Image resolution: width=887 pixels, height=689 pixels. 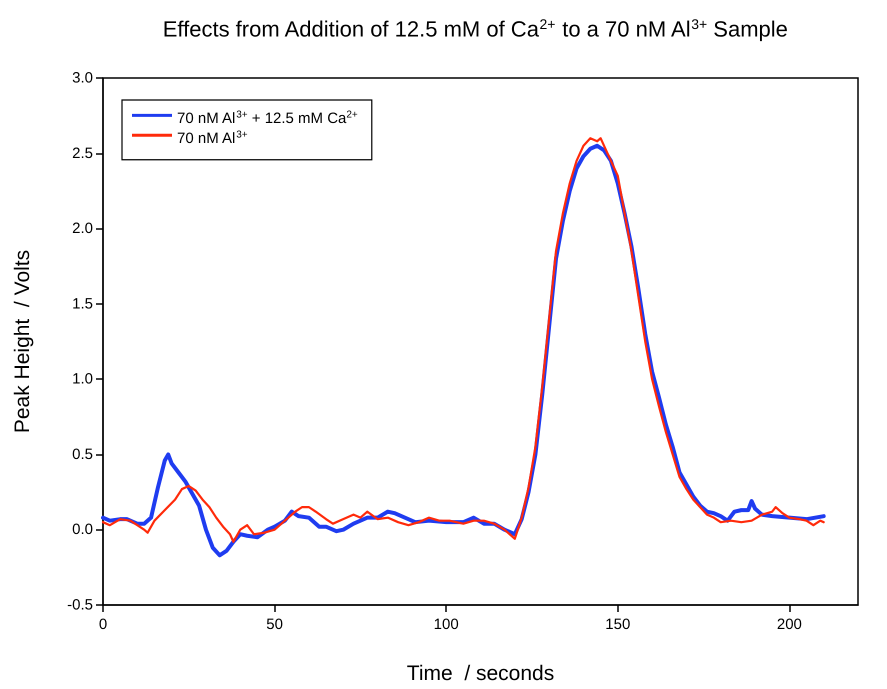 What do you see at coordinates (103, 624) in the screenshot?
I see `x-tick-label: 0` at bounding box center [103, 624].